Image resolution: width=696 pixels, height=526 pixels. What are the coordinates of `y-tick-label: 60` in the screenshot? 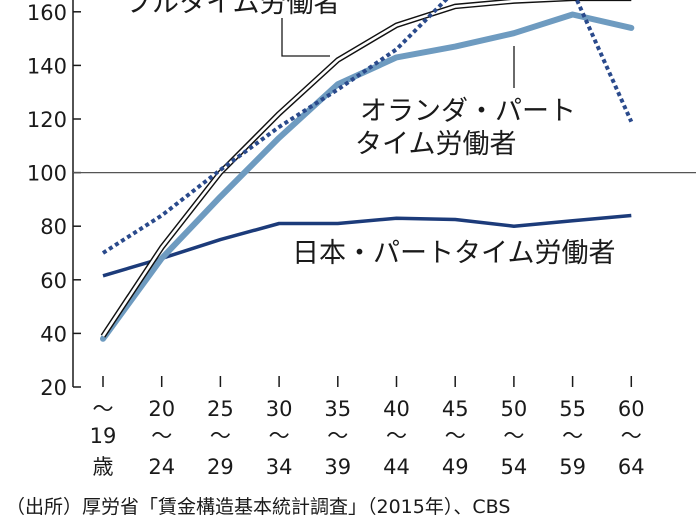 It's located at (53, 281).